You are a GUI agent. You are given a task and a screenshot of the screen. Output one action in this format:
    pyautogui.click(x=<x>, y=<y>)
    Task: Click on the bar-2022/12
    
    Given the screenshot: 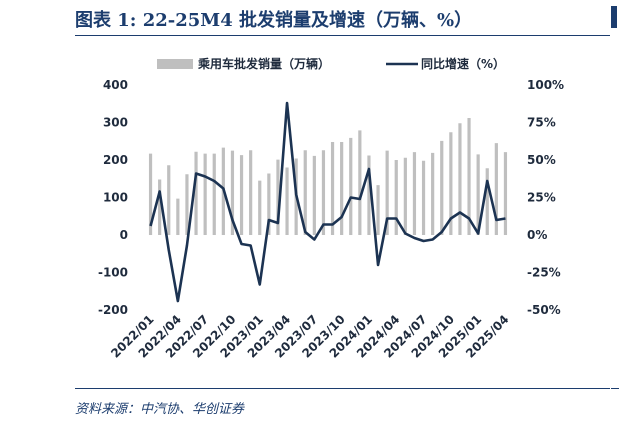 What is the action you would take?
    pyautogui.click(x=251, y=192)
    